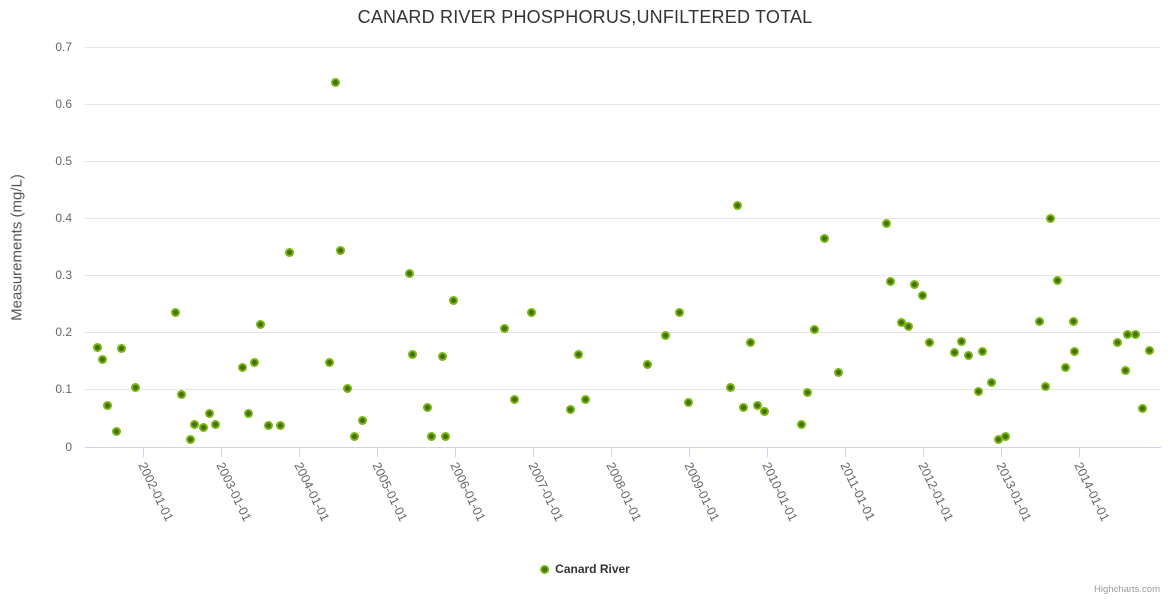 The height and width of the screenshot is (600, 1170). Describe the element at coordinates (592, 569) in the screenshot. I see `legend-label: Canard River` at that location.